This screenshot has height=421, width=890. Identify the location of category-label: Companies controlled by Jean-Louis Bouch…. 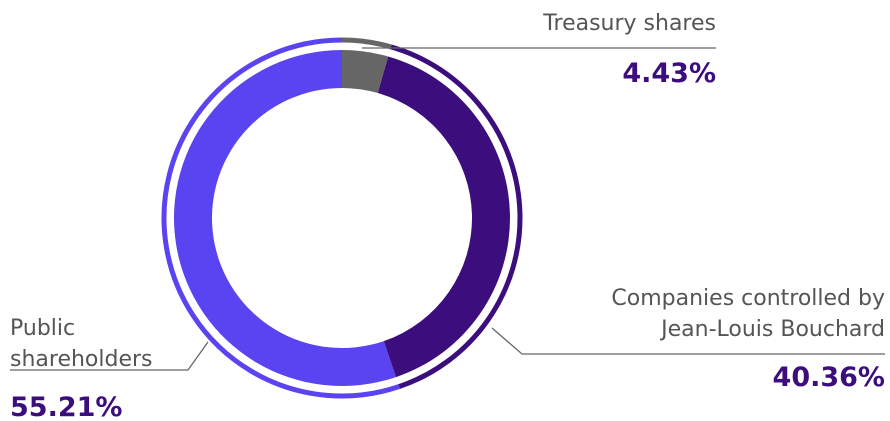
(748, 314).